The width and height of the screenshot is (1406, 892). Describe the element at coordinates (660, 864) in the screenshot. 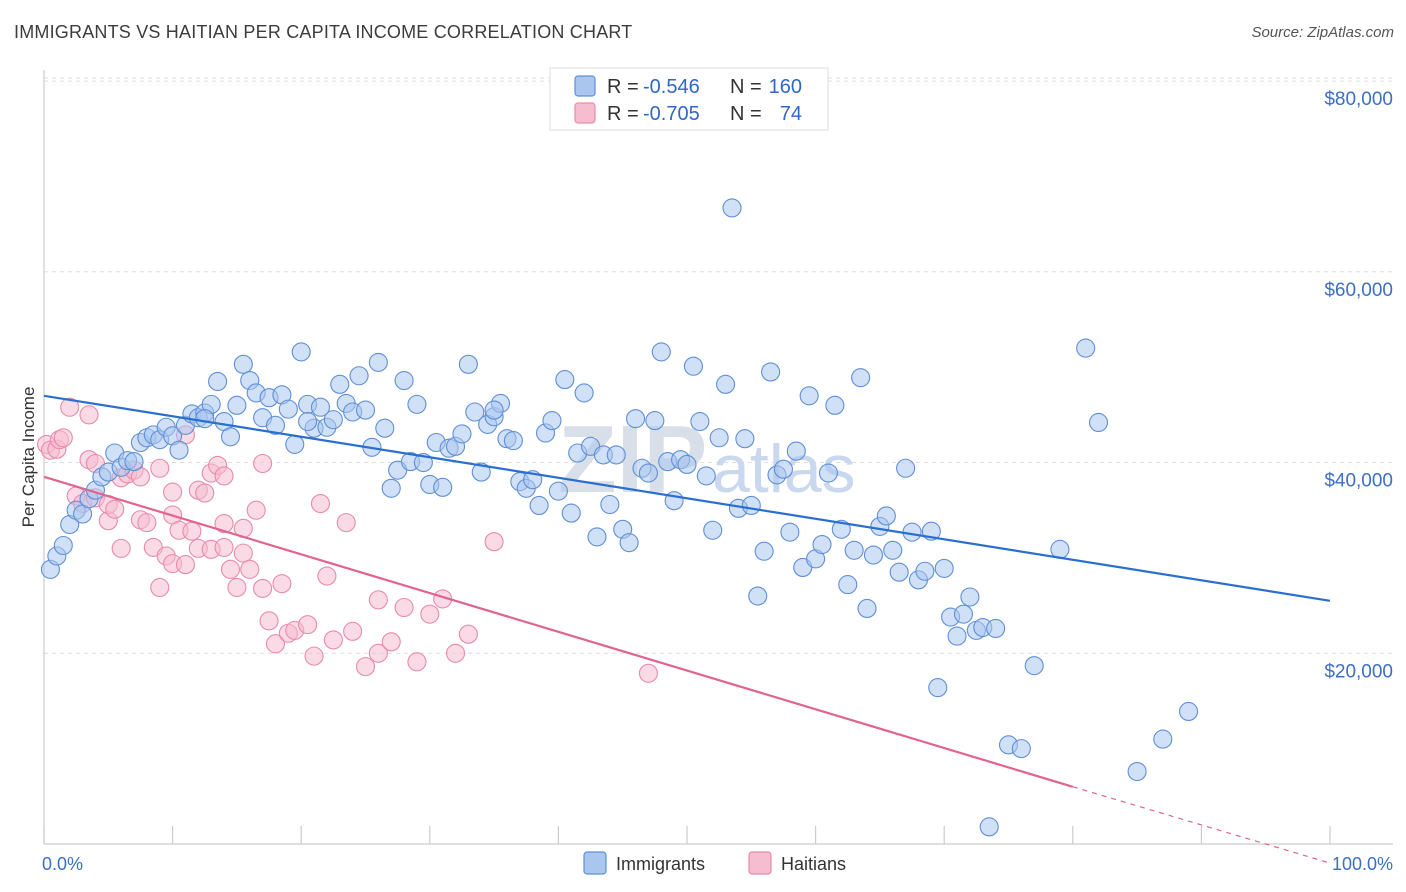

I see `bottom-legend-immigrants: Immigrants` at that location.